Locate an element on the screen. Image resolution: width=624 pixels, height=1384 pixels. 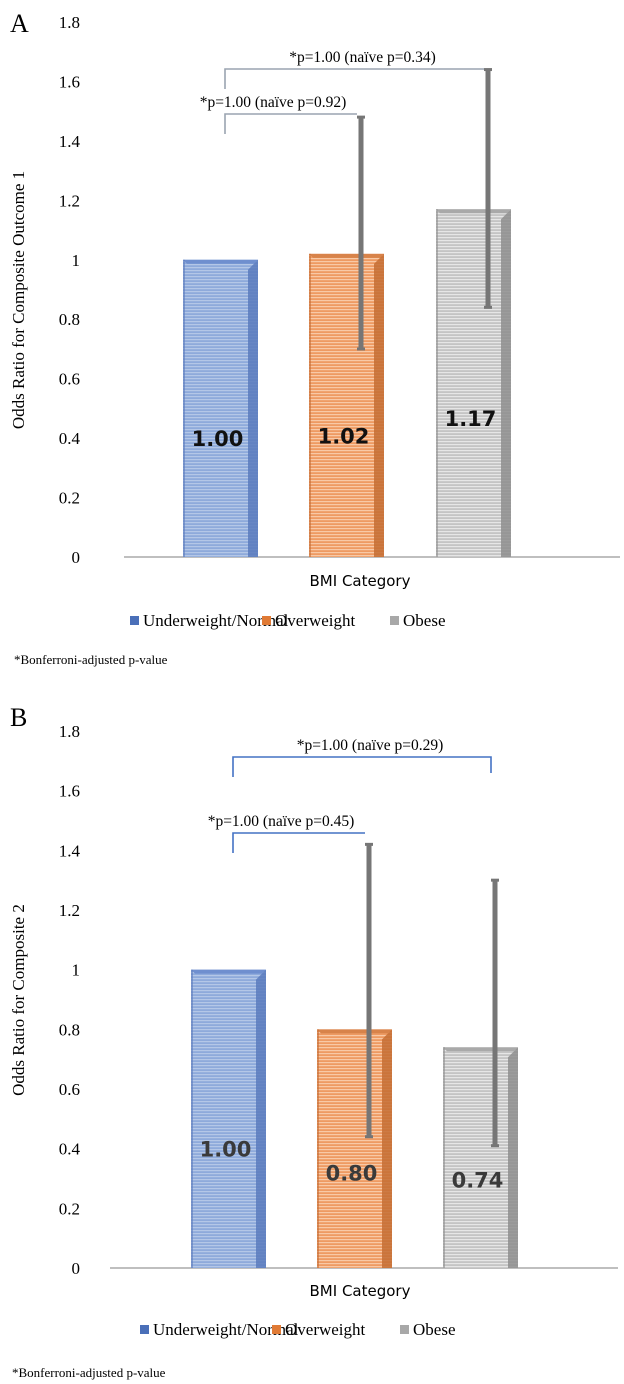
comparison-bracket: *p=1.00 (naïve p=0.45) is located at coordinates (286, 833).